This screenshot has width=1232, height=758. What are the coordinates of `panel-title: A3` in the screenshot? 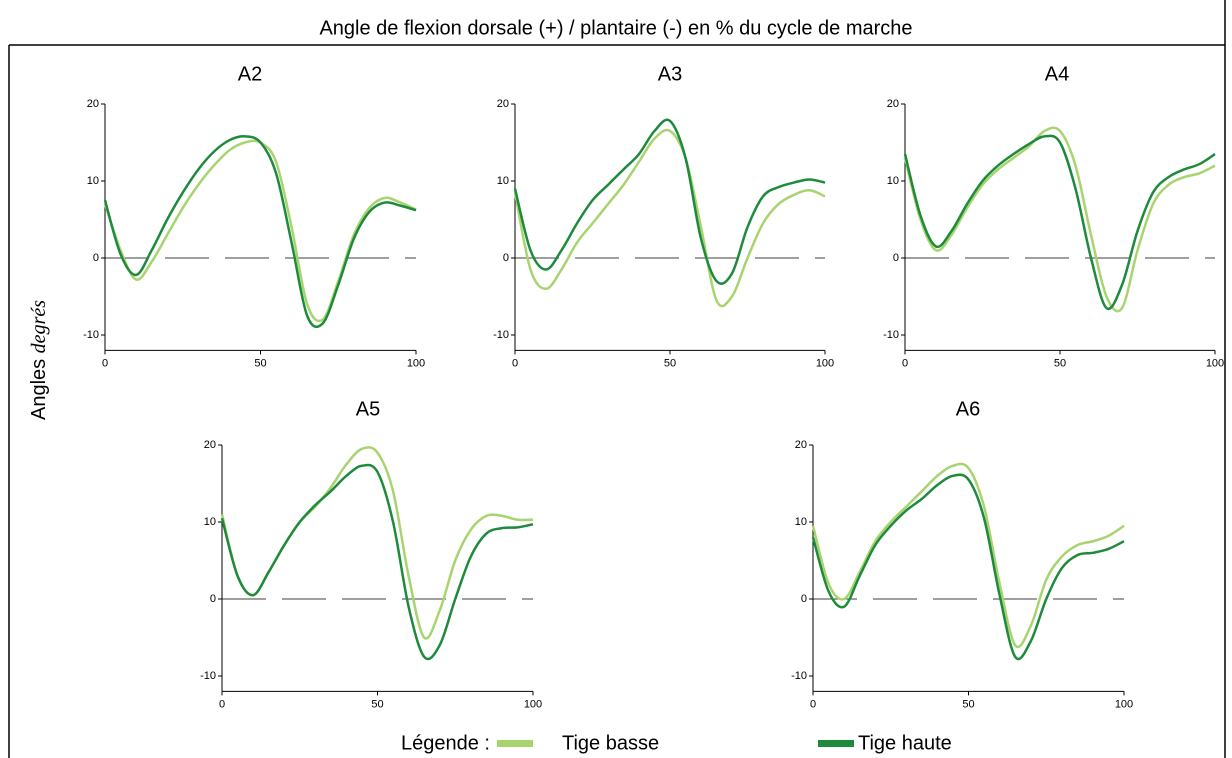 It's located at (670, 74).